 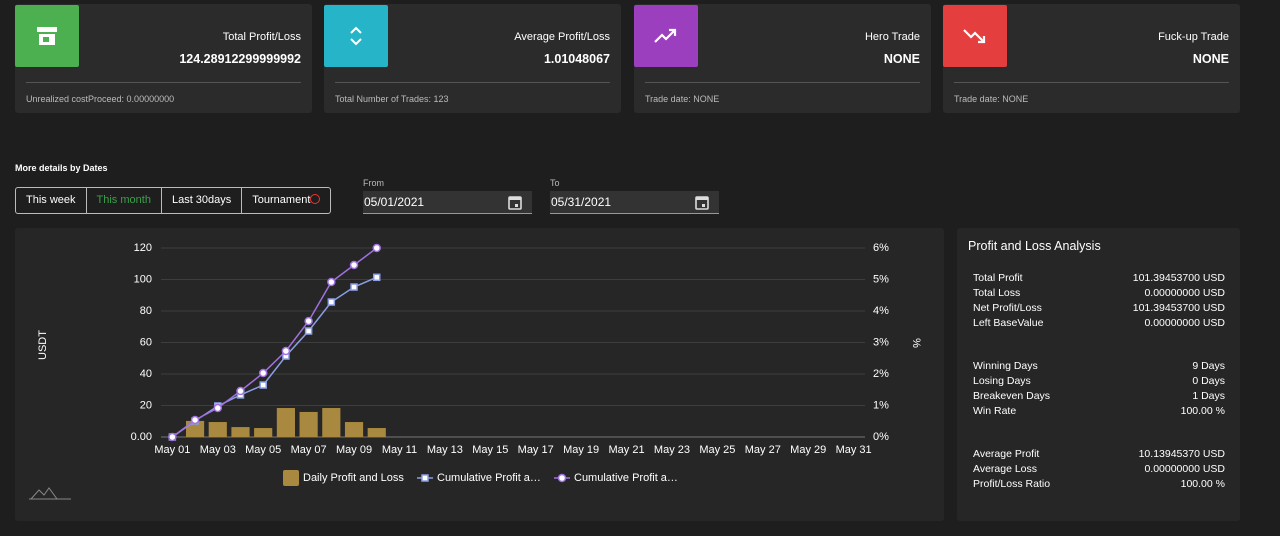 What do you see at coordinates (1002, 381) in the screenshot?
I see `analysis-label: Losing Days` at bounding box center [1002, 381].